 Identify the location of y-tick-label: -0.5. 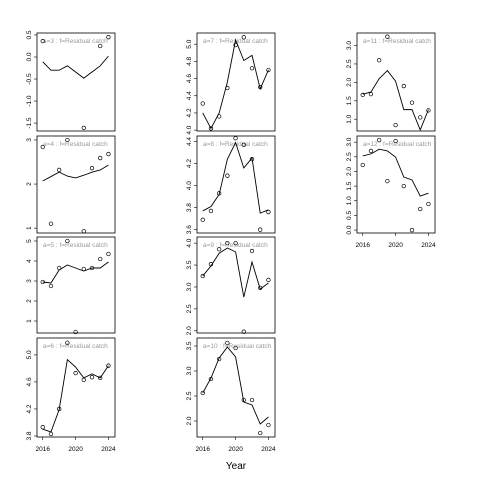
(29, 79).